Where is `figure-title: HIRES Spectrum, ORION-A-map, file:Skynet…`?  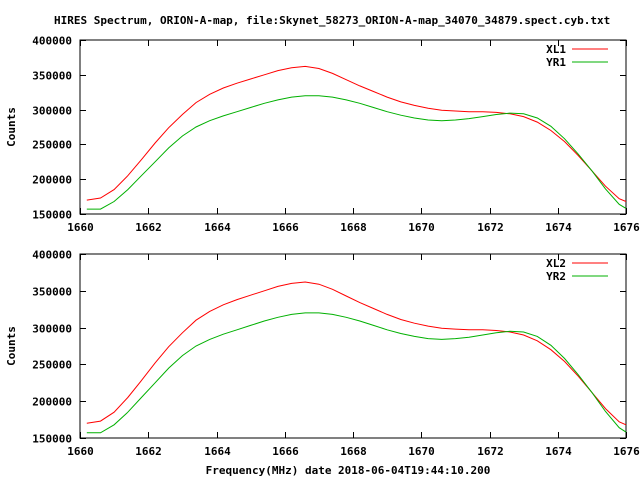 figure-title: HIRES Spectrum, ORION-A-map, file:Skynet… is located at coordinates (332, 20).